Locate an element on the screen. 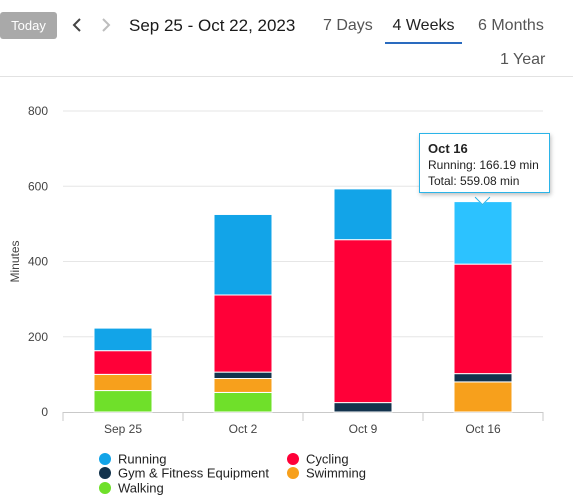  legend-marker-gym-and-fitness-equipment is located at coordinates (105, 473).